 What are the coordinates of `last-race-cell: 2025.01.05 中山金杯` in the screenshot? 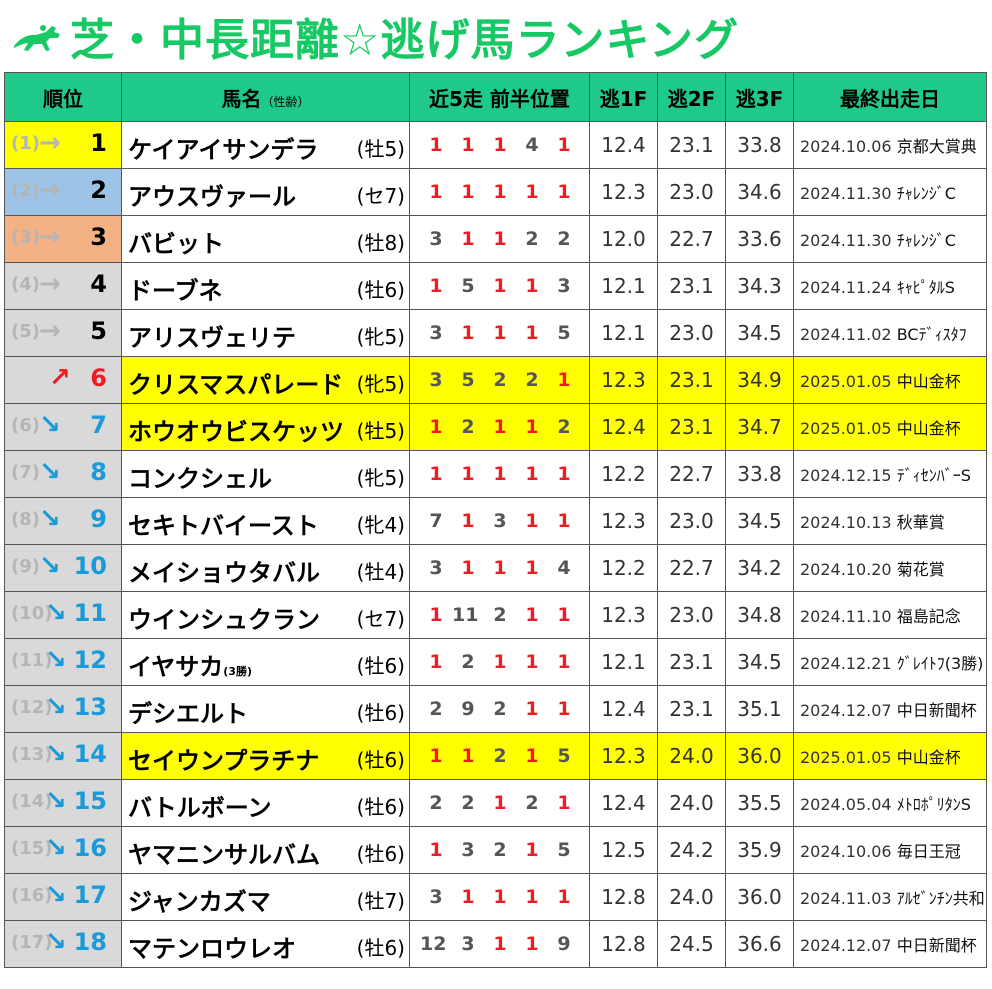 It's located at (890, 756).